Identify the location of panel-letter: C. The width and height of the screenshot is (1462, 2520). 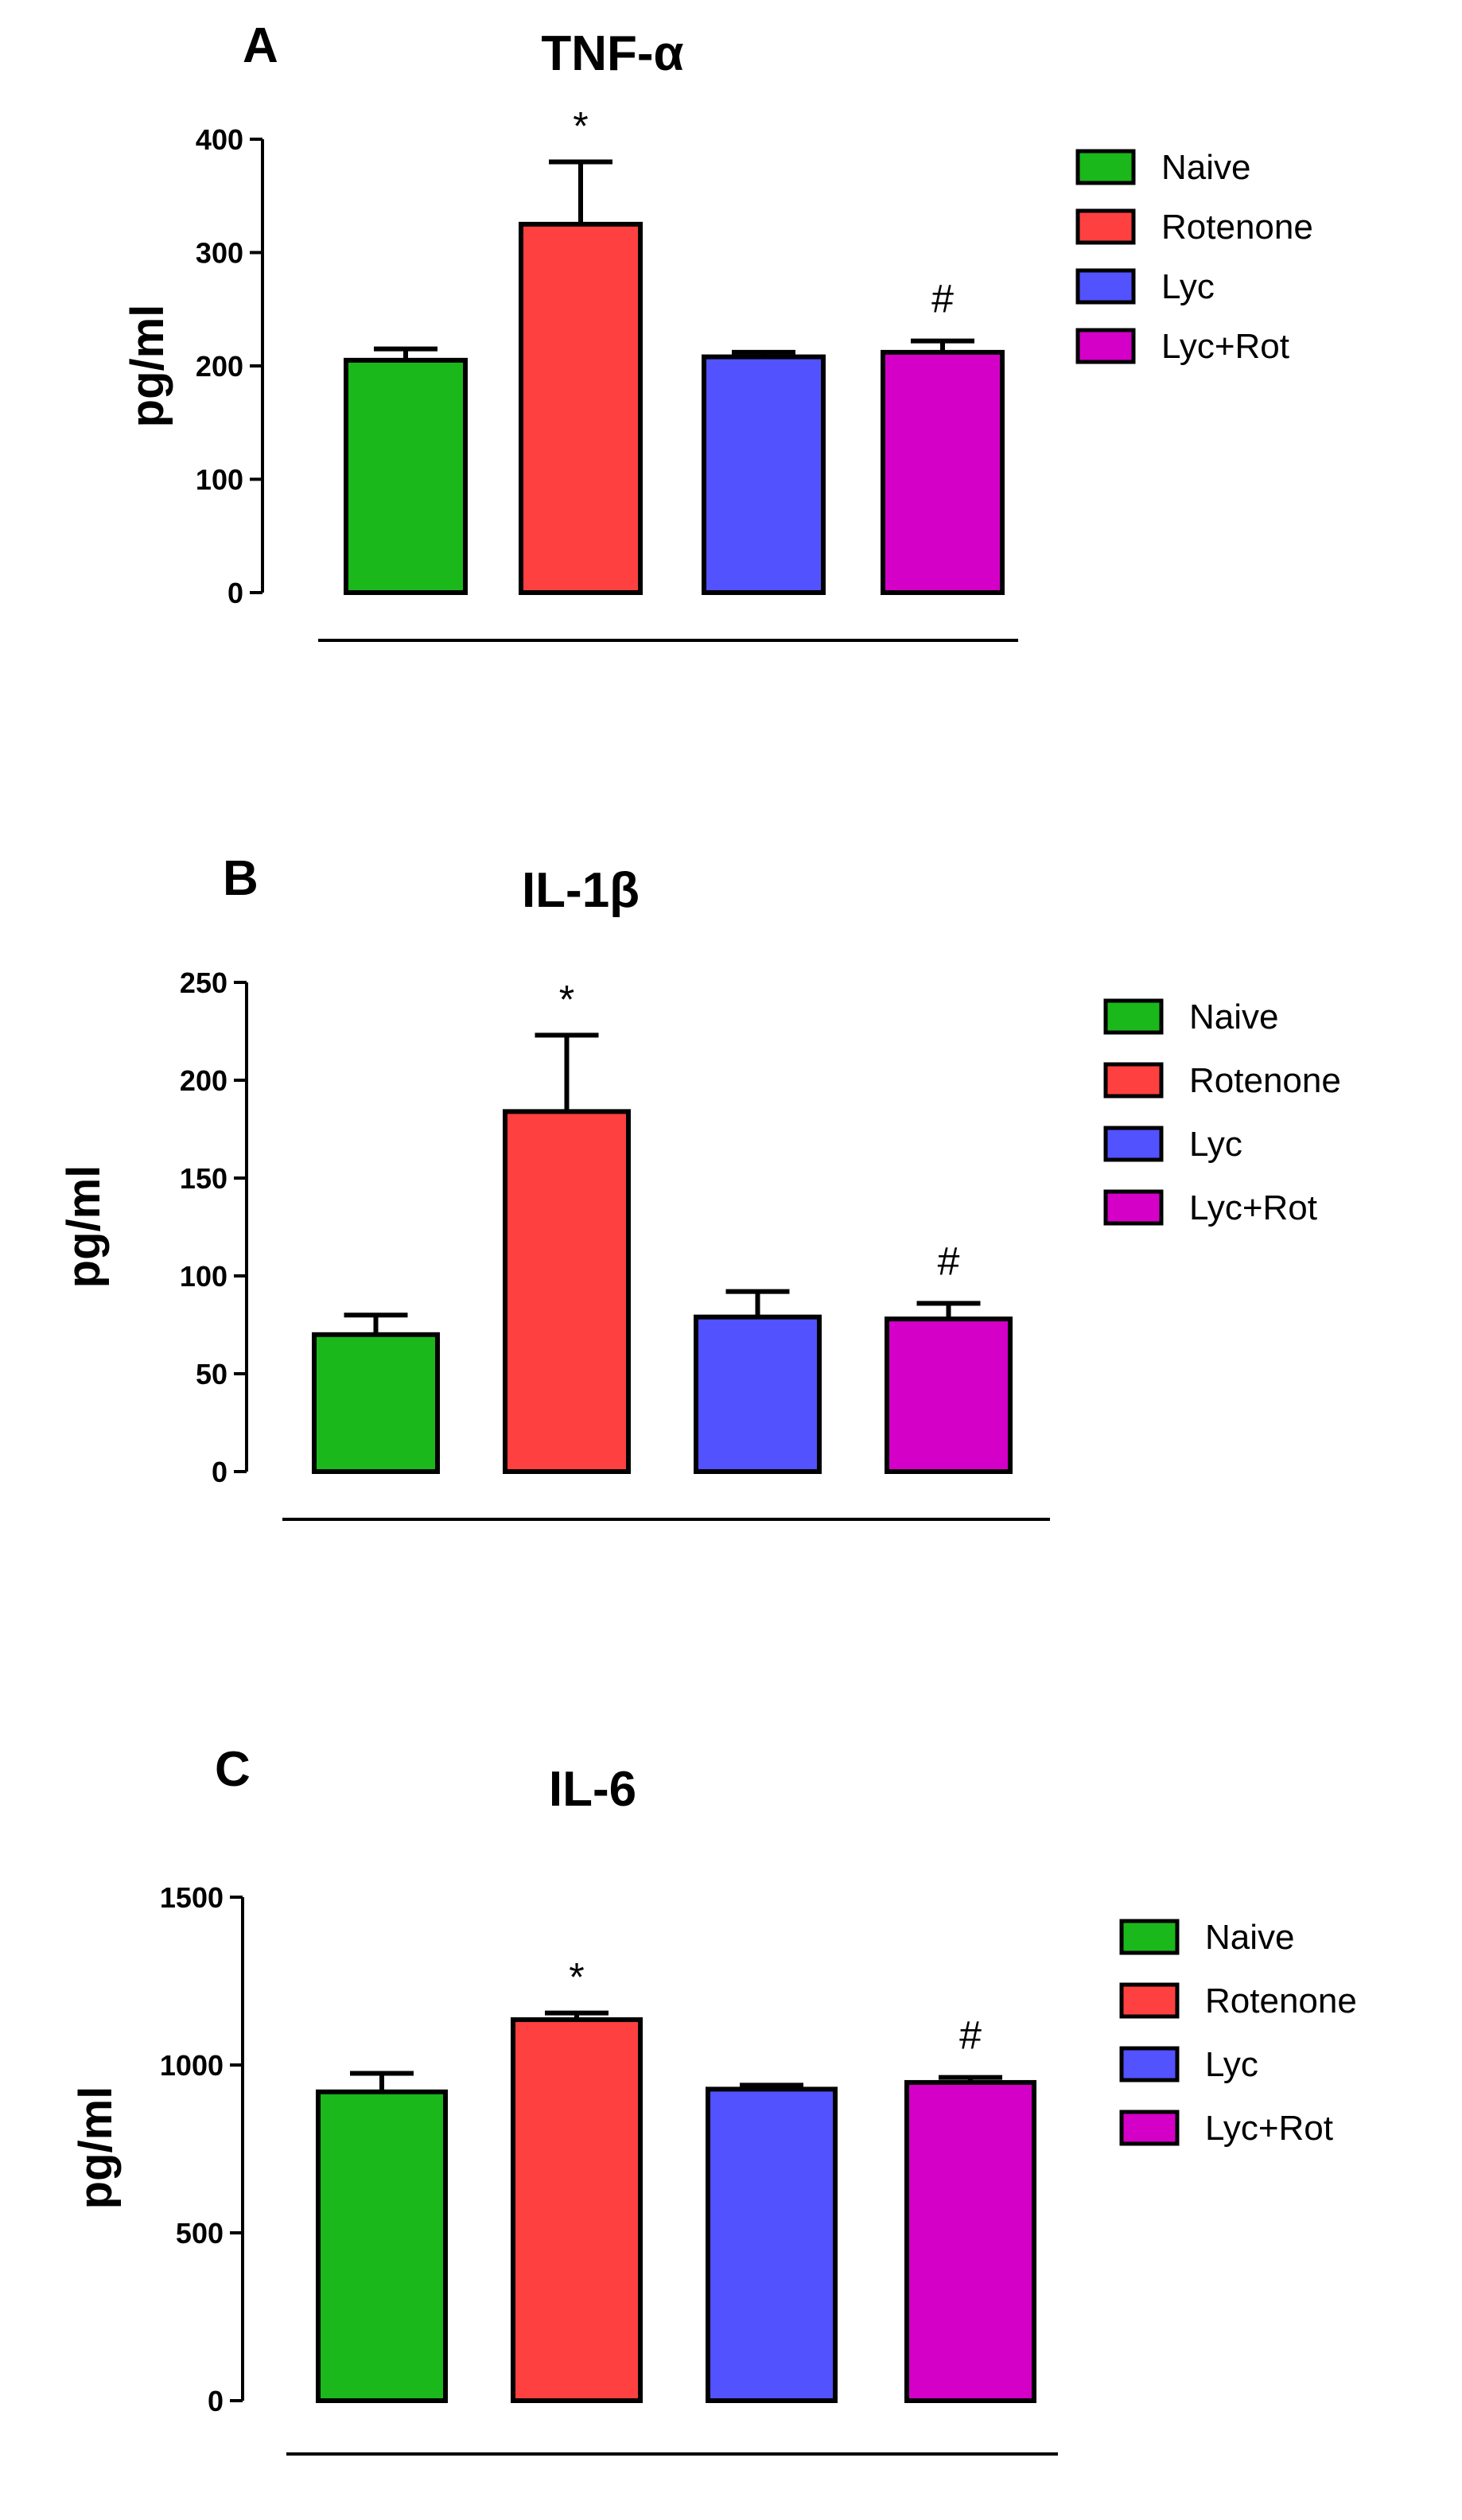
(233, 1769).